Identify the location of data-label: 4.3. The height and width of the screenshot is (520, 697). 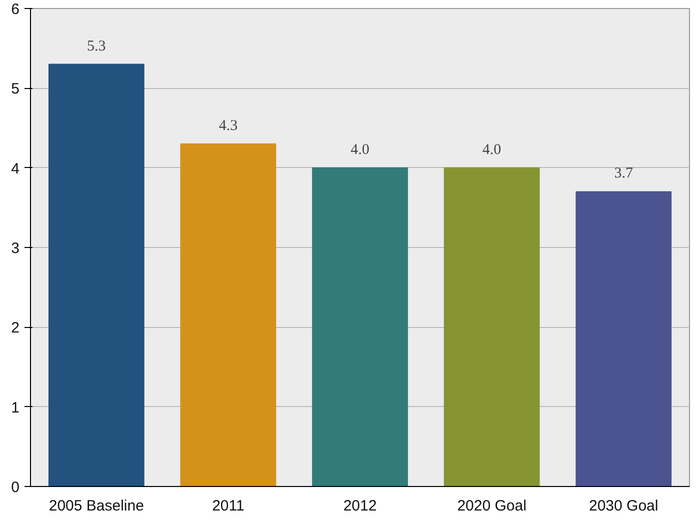
(228, 126).